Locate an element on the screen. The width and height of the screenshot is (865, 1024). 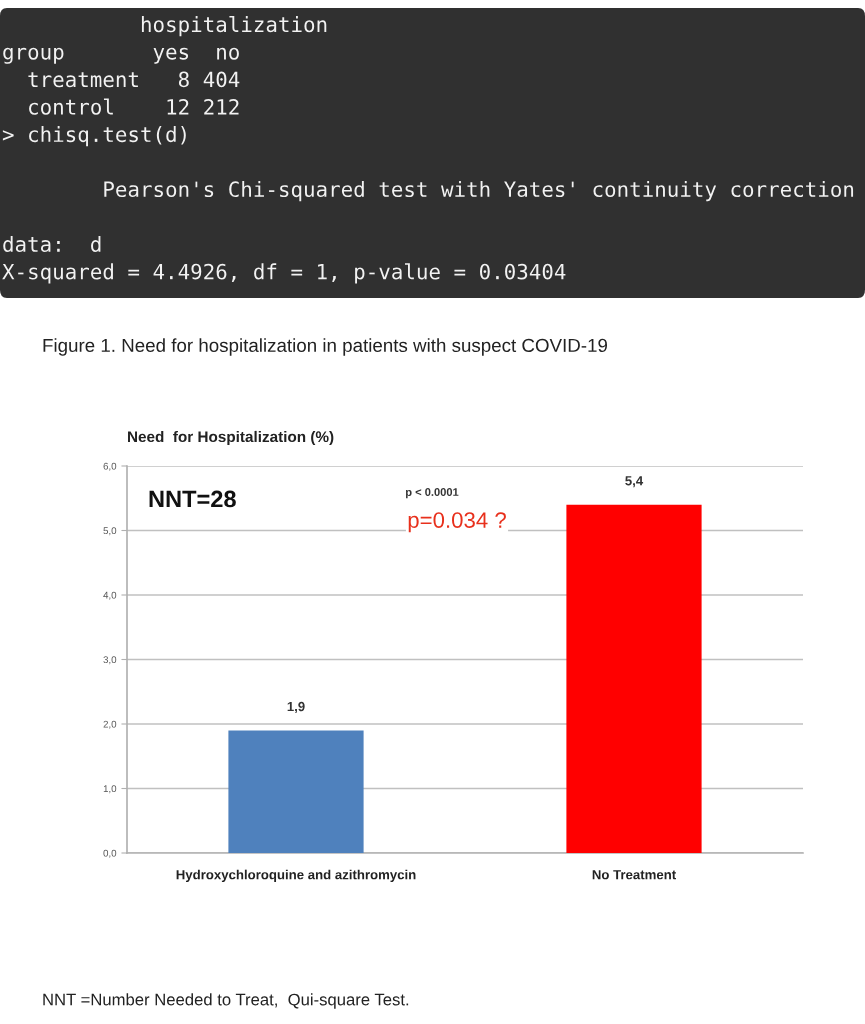
y-tick-label: 3,0 is located at coordinates (110, 660).